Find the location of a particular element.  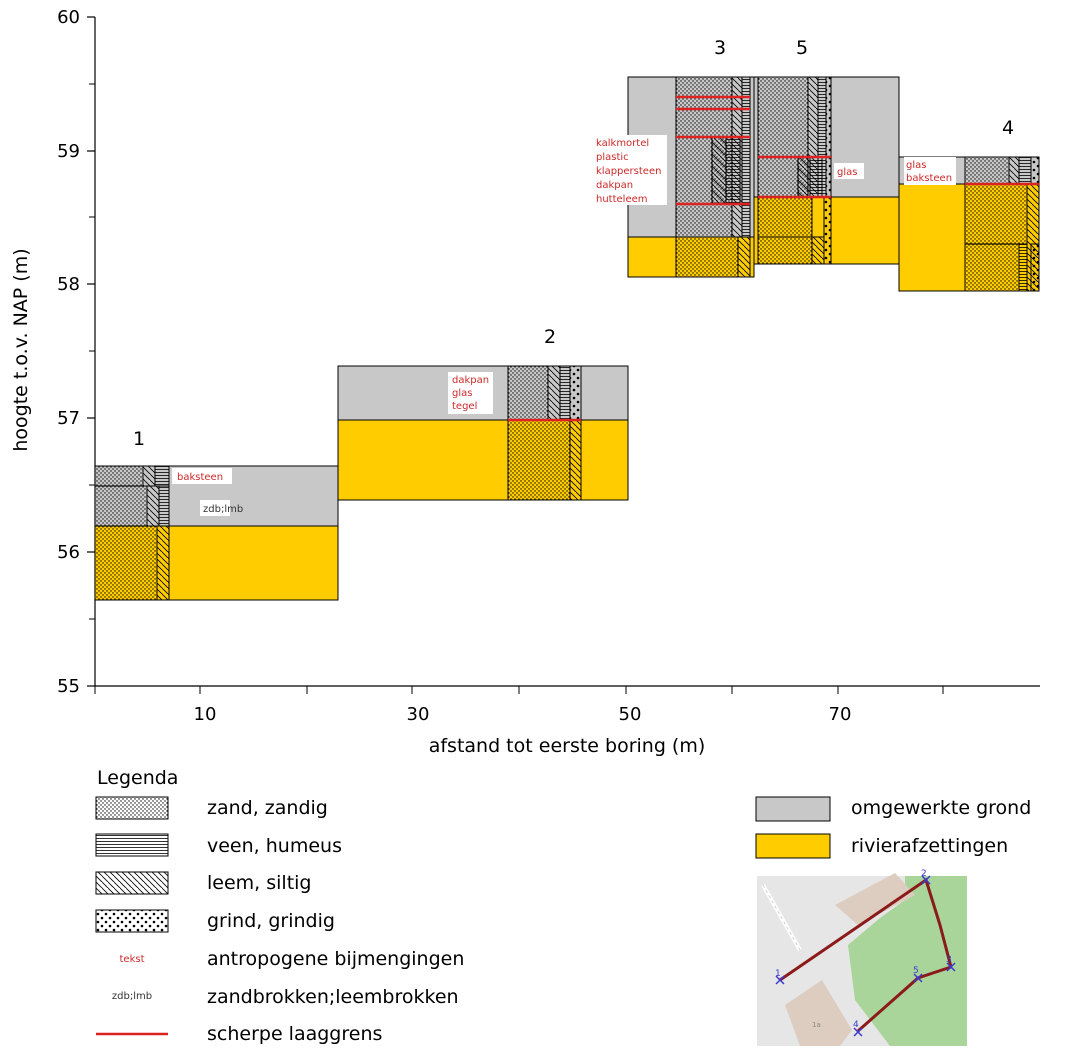

legend-sample-antro: tekst is located at coordinates (132, 959).